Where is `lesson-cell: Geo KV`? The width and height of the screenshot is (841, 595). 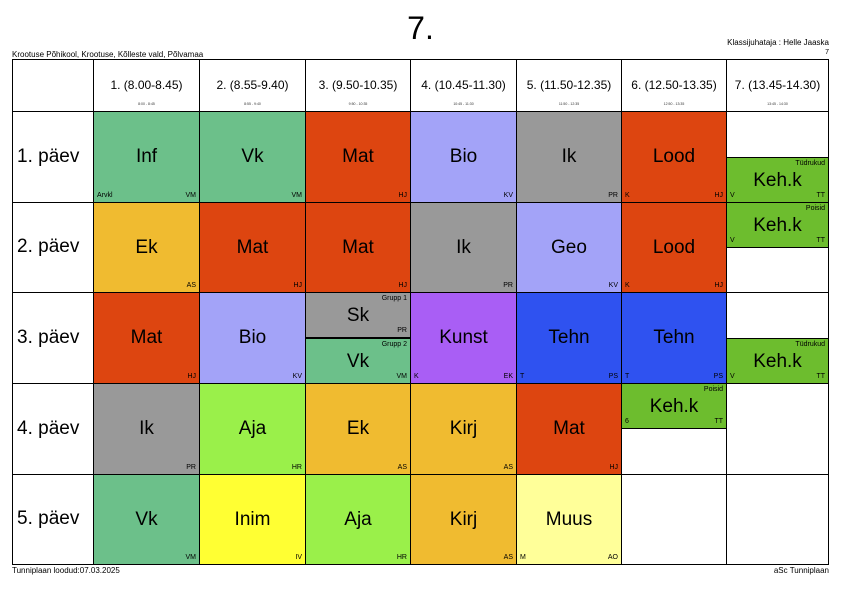 lesson-cell: Geo KV is located at coordinates (569, 247).